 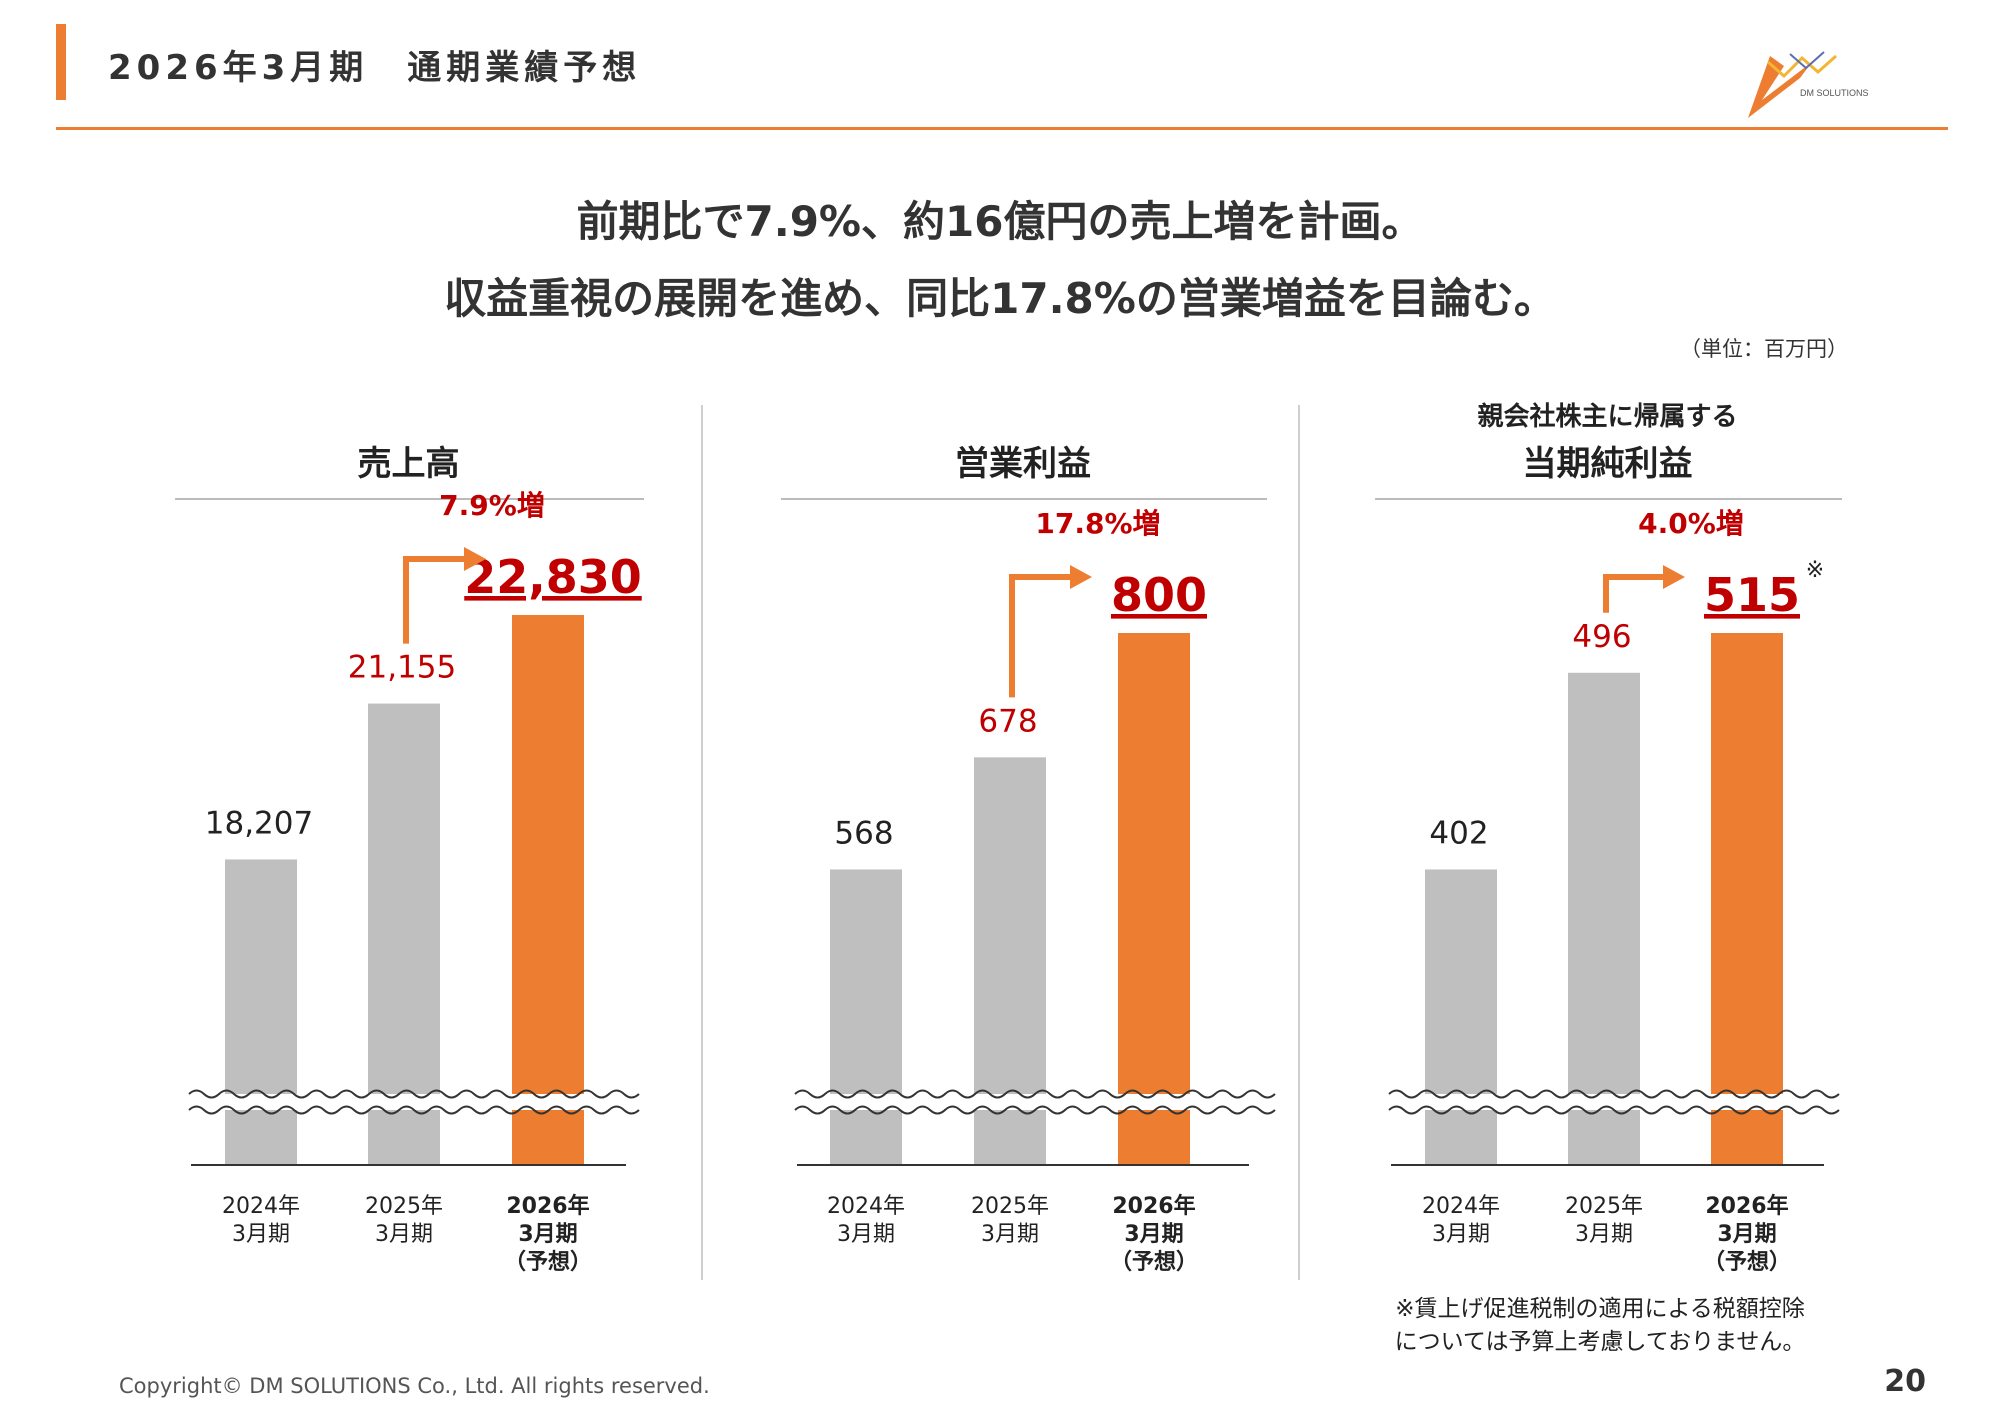 What do you see at coordinates (1007, 721) in the screenshot?
I see `value-label: 678` at bounding box center [1007, 721].